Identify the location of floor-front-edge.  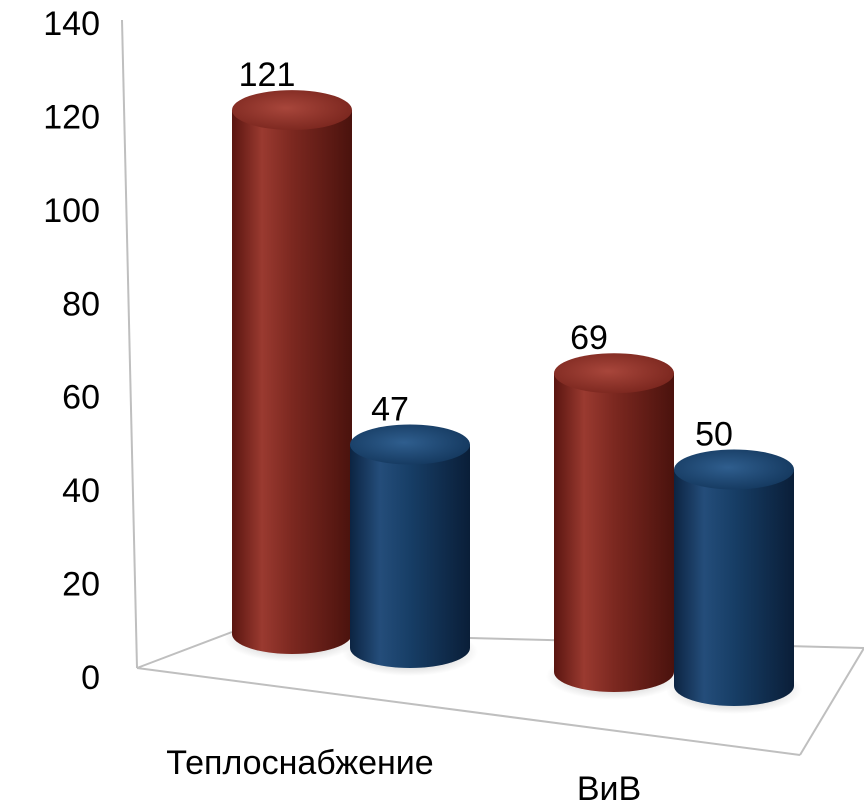
(468, 711).